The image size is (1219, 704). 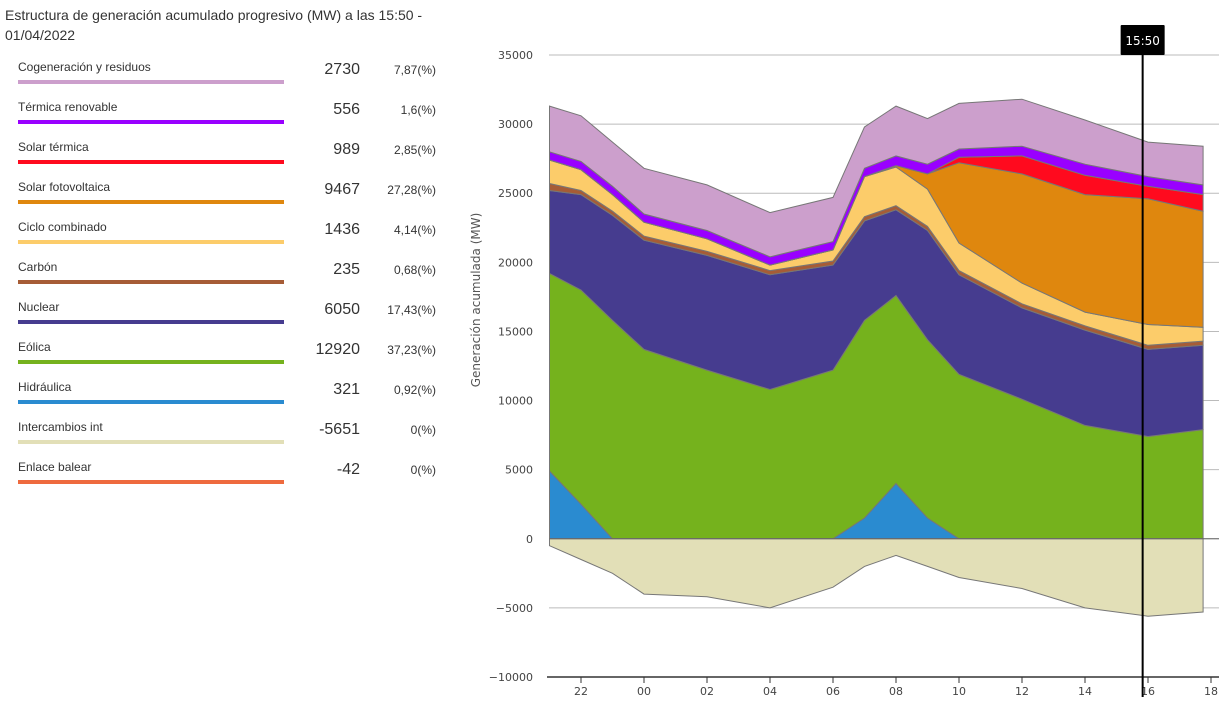 What do you see at coordinates (411, 350) in the screenshot?
I see `legend-percent: 37,23(%)` at bounding box center [411, 350].